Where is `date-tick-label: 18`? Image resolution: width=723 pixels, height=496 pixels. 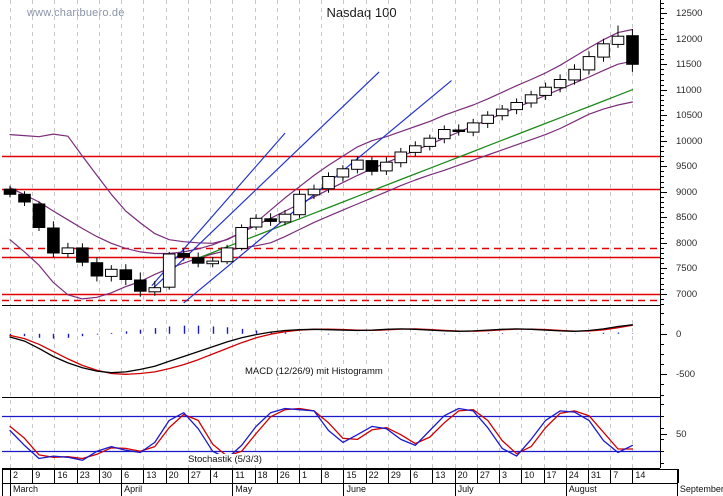 date-tick-label: 18 is located at coordinates (262, 475).